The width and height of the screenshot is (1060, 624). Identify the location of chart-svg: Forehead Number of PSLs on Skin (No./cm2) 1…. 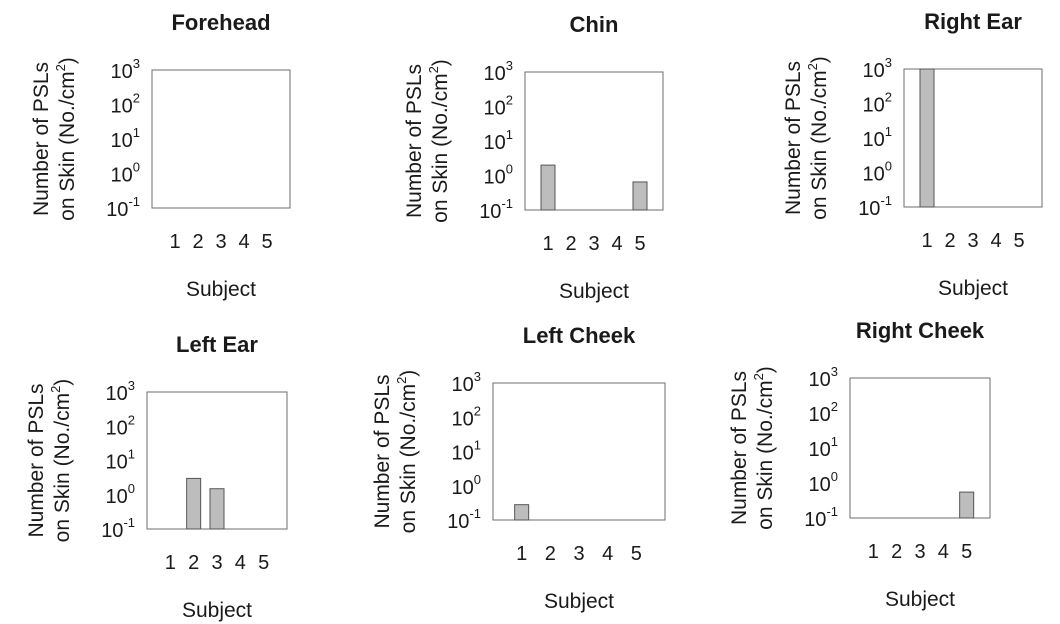
(160, 155).